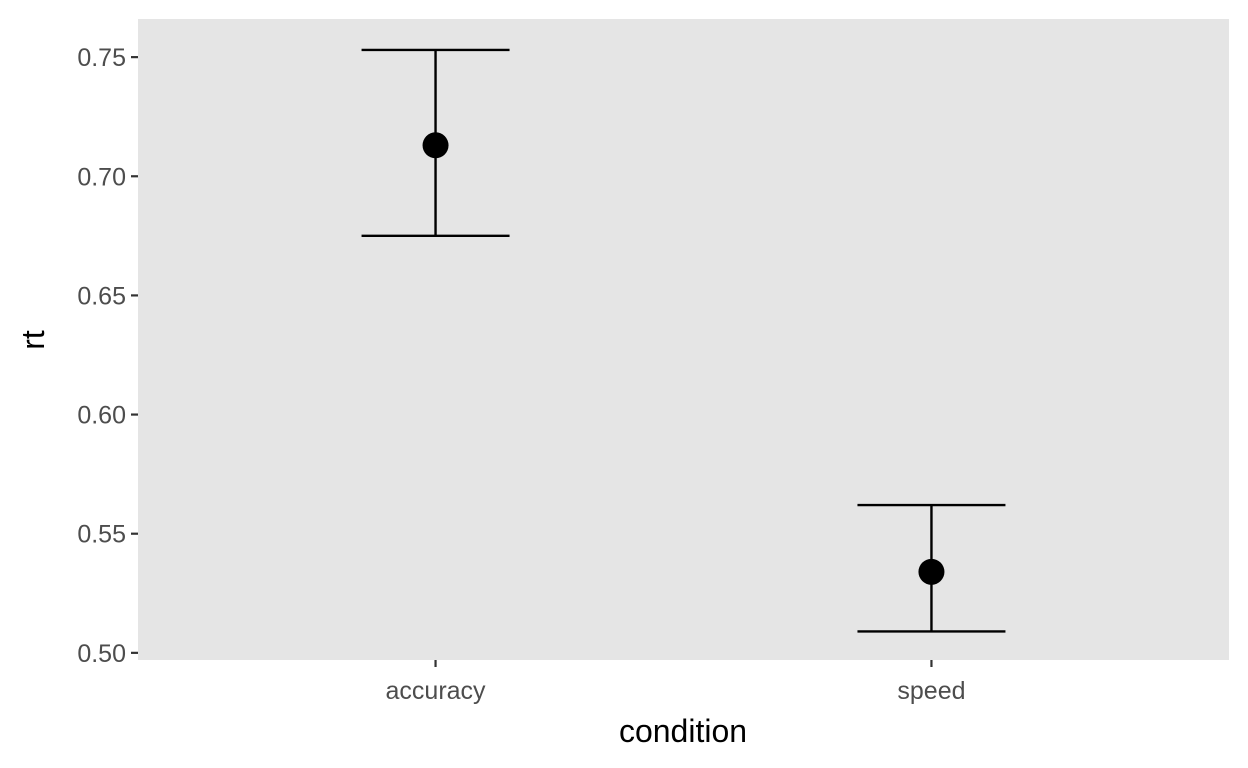  What do you see at coordinates (101, 296) in the screenshot?
I see `y-tick-label: 0.65` at bounding box center [101, 296].